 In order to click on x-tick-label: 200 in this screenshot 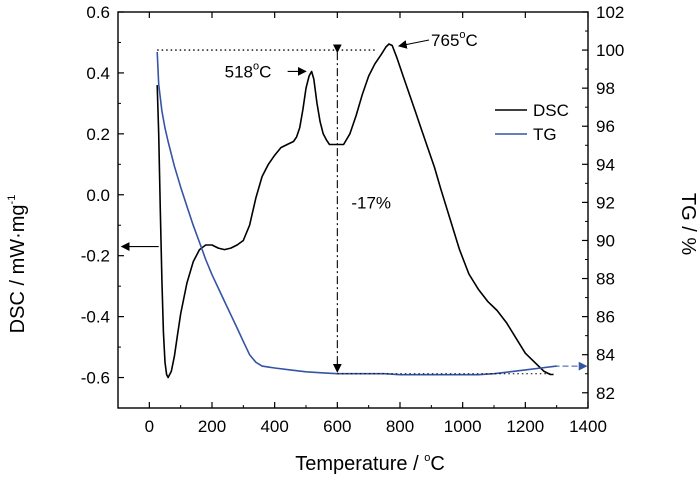, I will do `click(212, 426)`.